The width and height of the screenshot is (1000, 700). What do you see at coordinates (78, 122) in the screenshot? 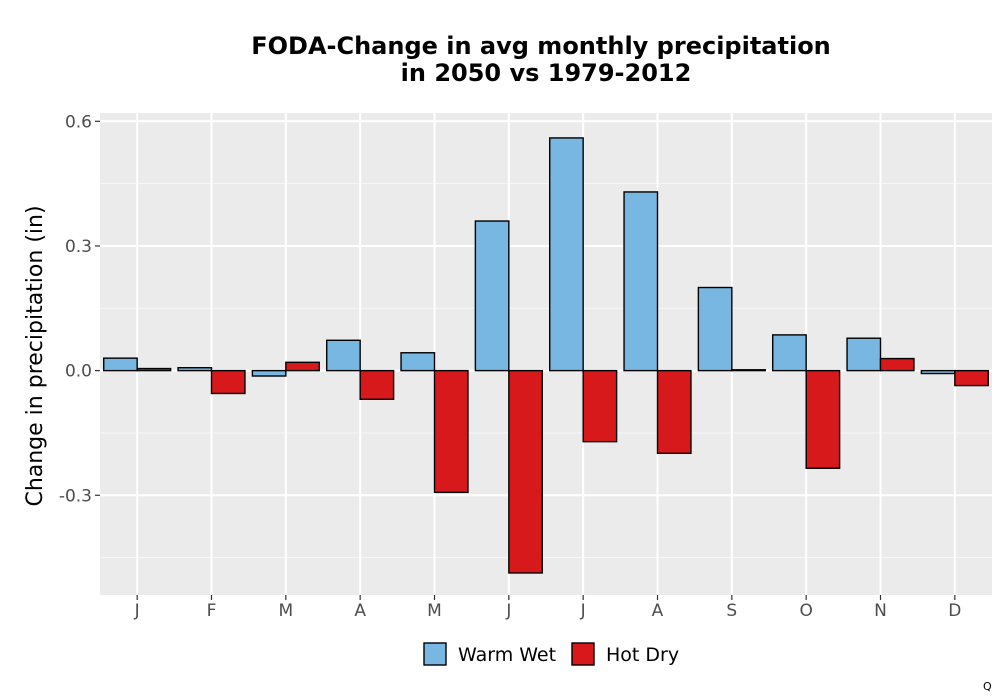
I see `y-tick-label: 0.6` at bounding box center [78, 122].